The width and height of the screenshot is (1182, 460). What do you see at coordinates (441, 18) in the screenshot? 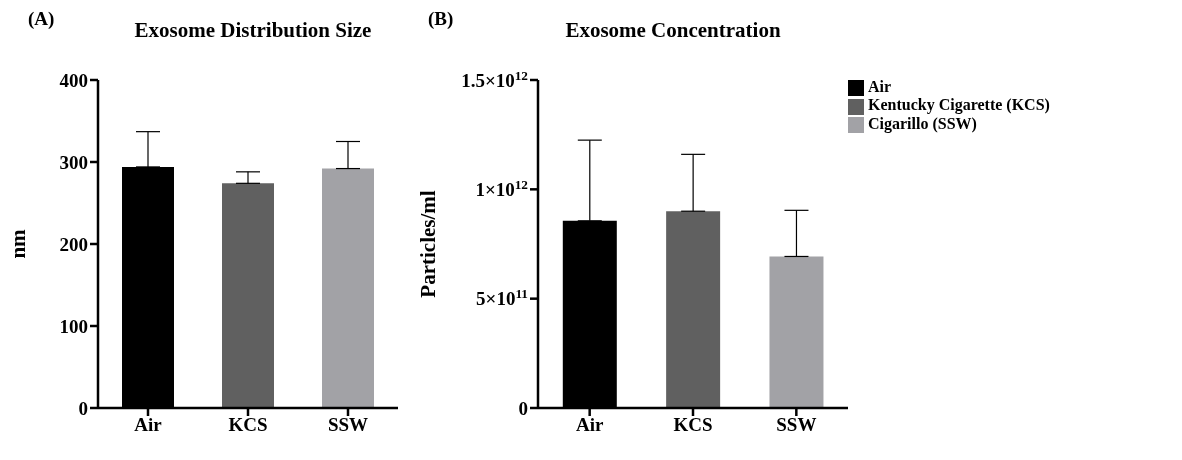
I see `text: (B)` at bounding box center [441, 18].